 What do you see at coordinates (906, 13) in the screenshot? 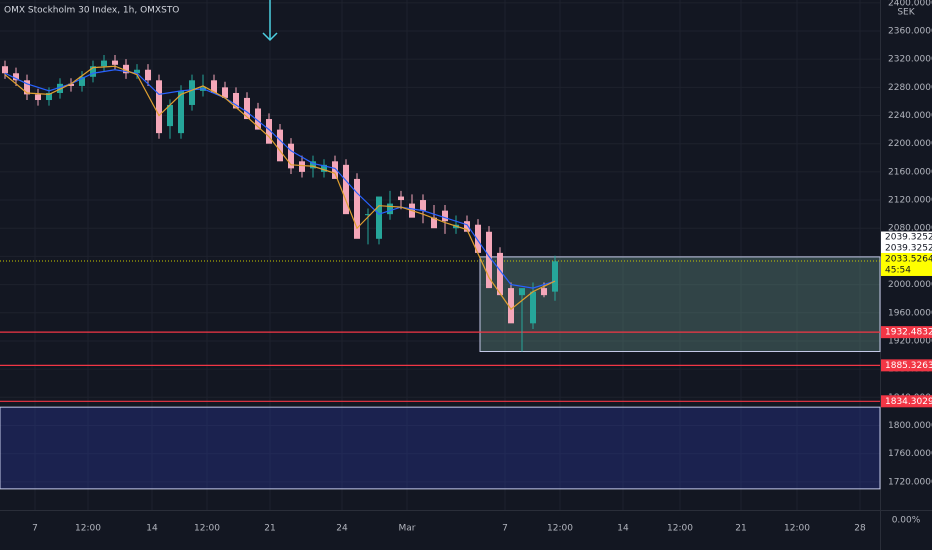
I see `currency: SEK` at bounding box center [906, 13].